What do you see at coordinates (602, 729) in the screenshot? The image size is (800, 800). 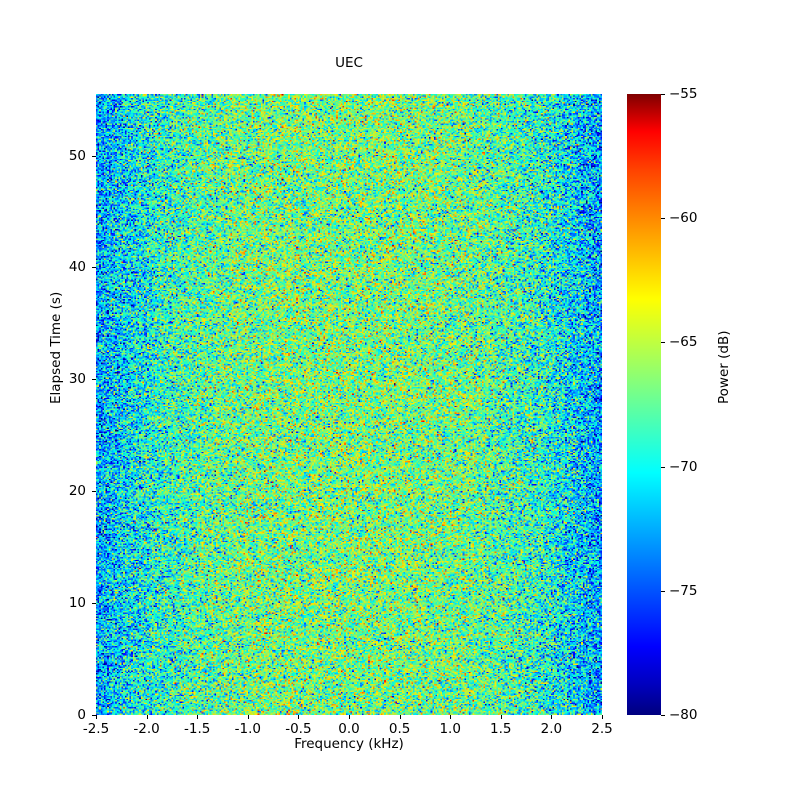 I see `x-tick-label: 2.5` at bounding box center [602, 729].